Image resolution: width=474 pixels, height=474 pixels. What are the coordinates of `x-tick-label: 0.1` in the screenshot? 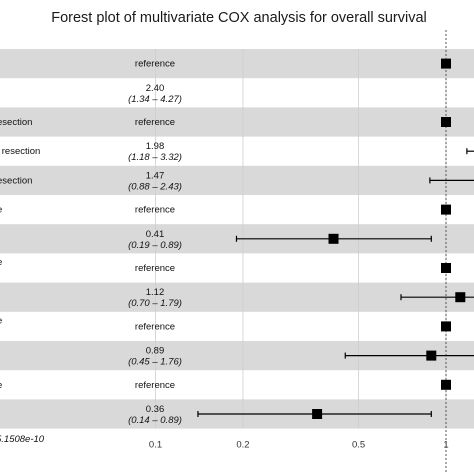 It's located at (155, 445).